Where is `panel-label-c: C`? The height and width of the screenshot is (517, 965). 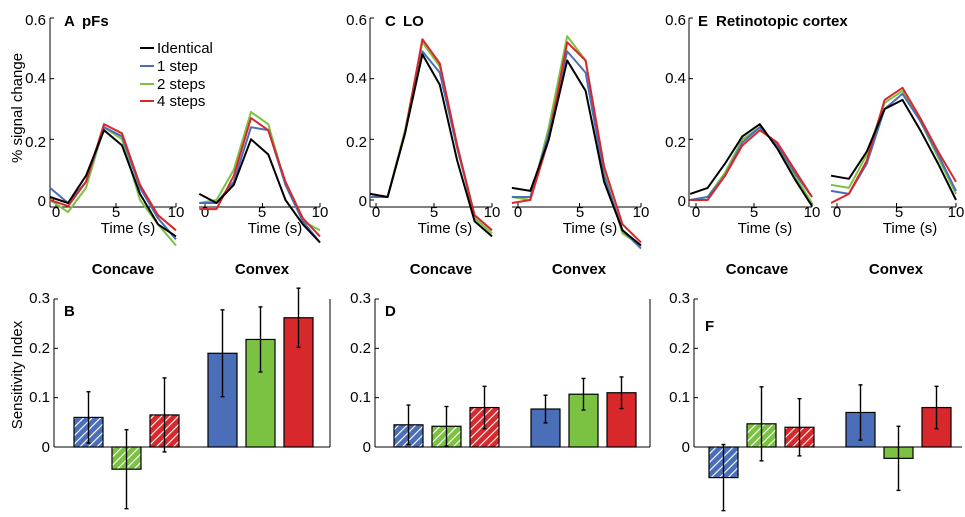
panel-label-c: C is located at coordinates (390, 21).